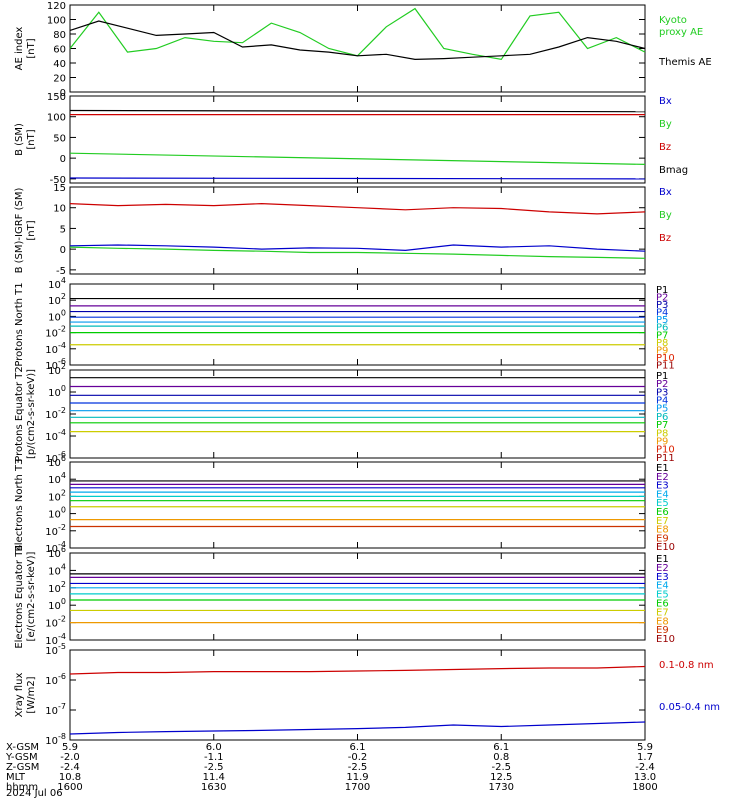 The width and height of the screenshot is (750, 800). What do you see at coordinates (21, 757) in the screenshot?
I see `coord-row-label: Y-GSM` at bounding box center [21, 757].